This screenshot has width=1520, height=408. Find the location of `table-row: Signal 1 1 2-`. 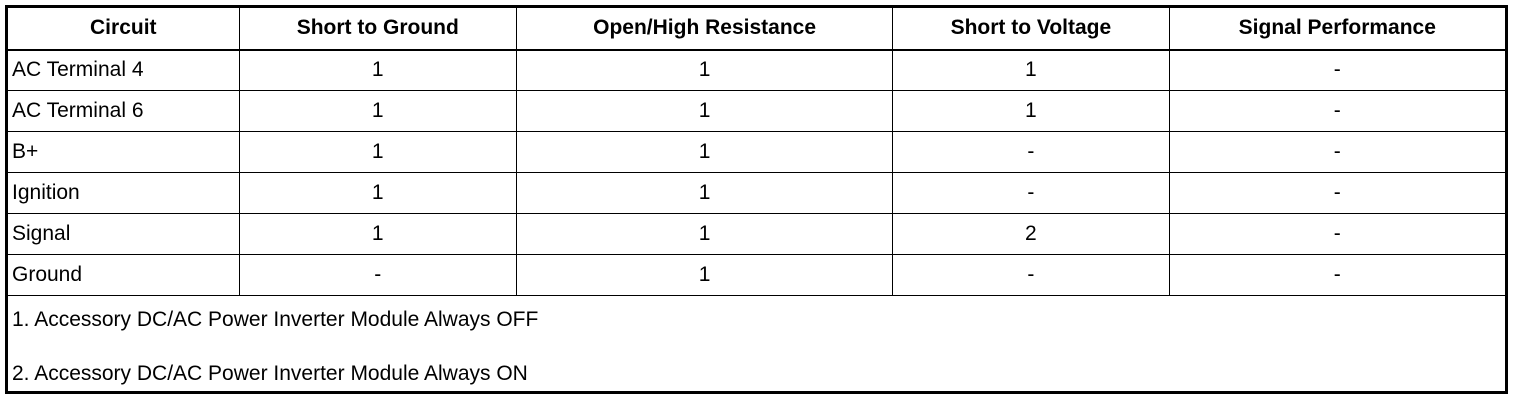

table-row: Signal 1 1 2- is located at coordinates (757, 234).